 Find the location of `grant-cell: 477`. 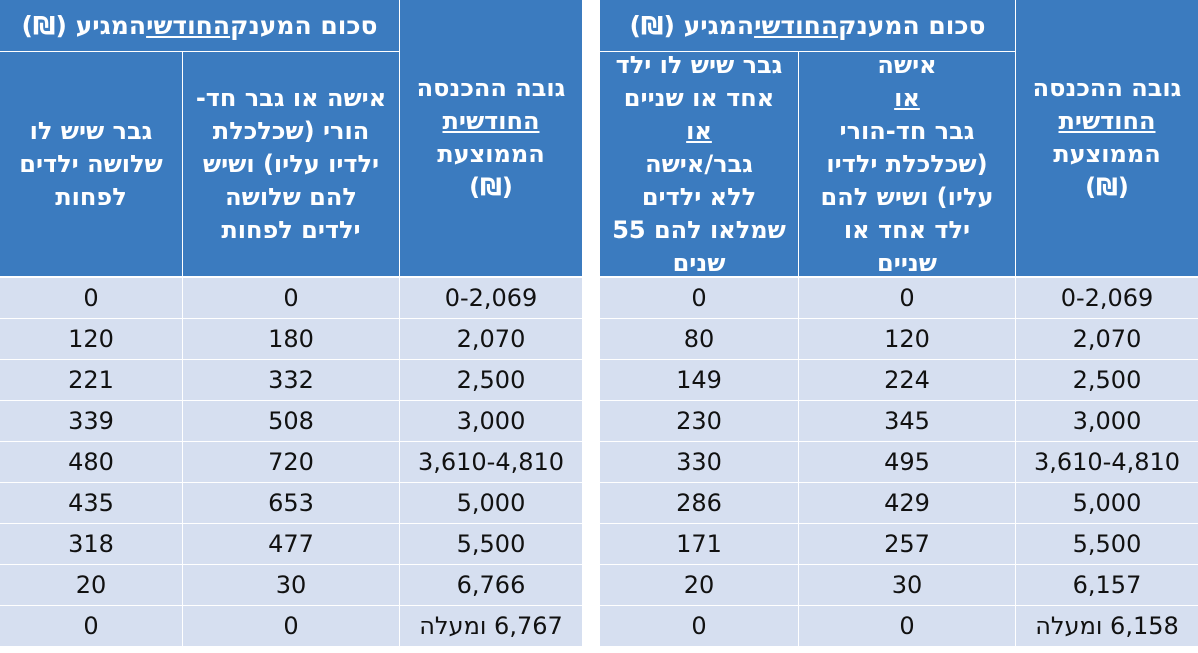

grant-cell: 477 is located at coordinates (291, 543).